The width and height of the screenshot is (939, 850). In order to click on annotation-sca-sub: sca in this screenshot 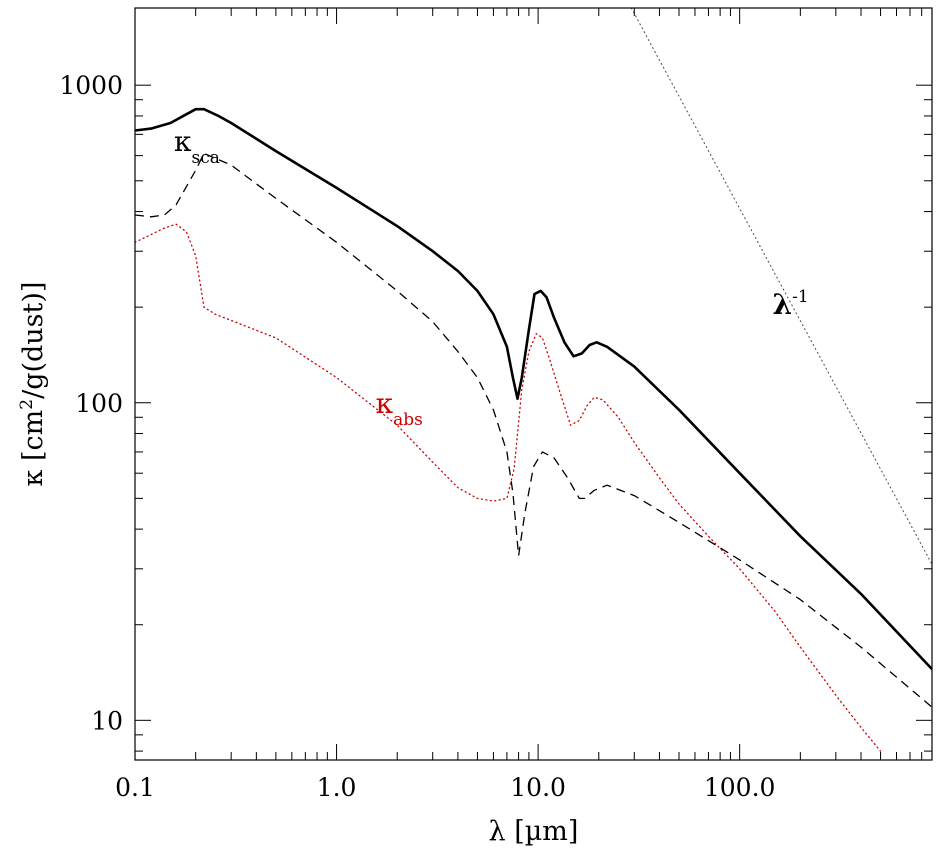, I will do `click(206, 158)`.